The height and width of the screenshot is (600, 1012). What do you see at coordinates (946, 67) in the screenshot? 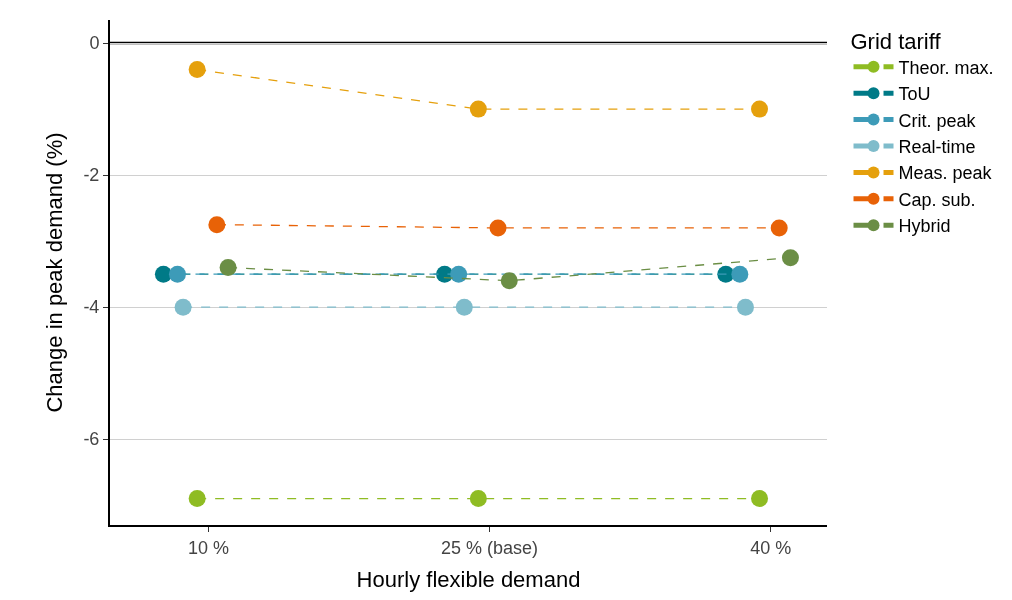
I see `legend-label: Theor. max.` at bounding box center [946, 67].